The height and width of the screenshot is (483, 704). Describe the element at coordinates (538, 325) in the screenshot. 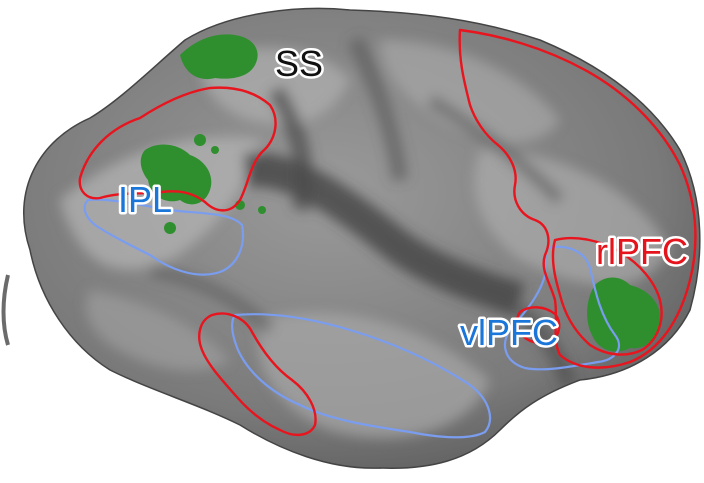

I see `vlpfc-red-outline` at that location.